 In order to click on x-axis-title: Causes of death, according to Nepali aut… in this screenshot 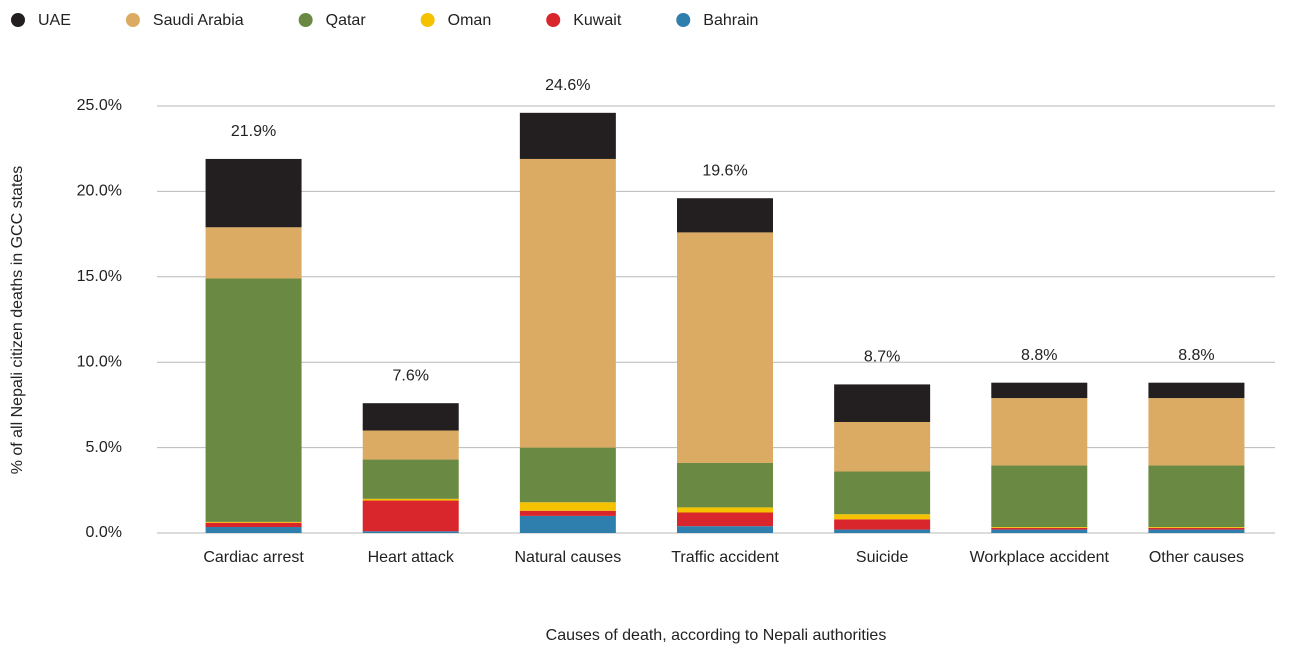, I will do `click(716, 635)`.